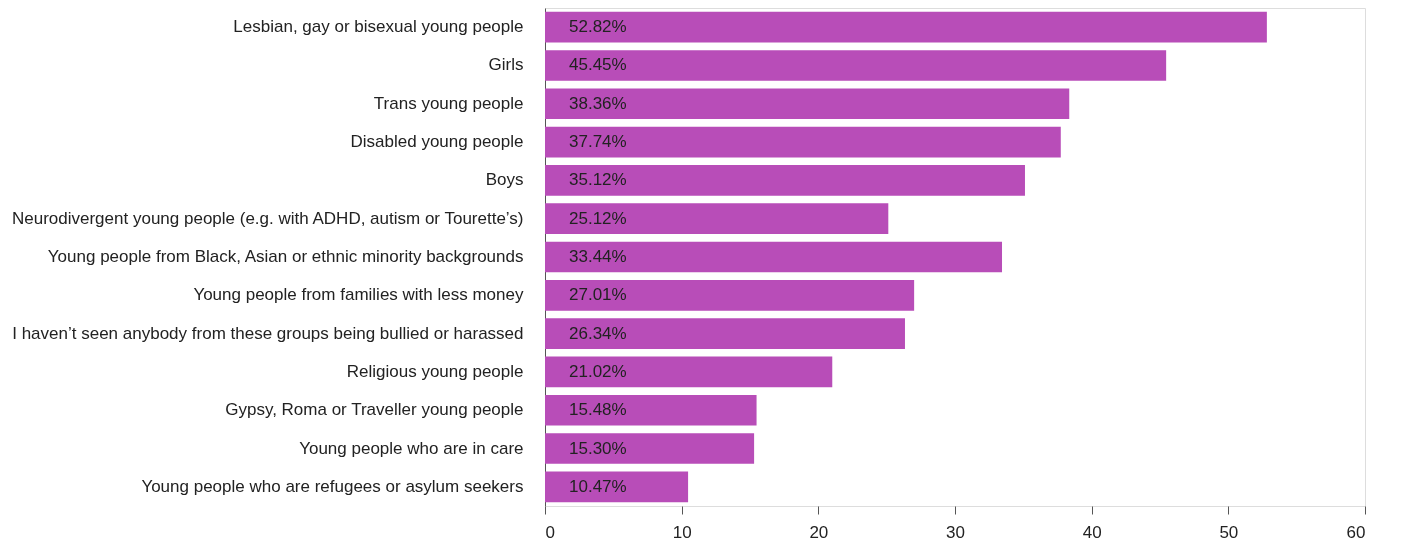 The width and height of the screenshot is (1402, 556). I want to click on x-tick-label: 0, so click(550, 532).